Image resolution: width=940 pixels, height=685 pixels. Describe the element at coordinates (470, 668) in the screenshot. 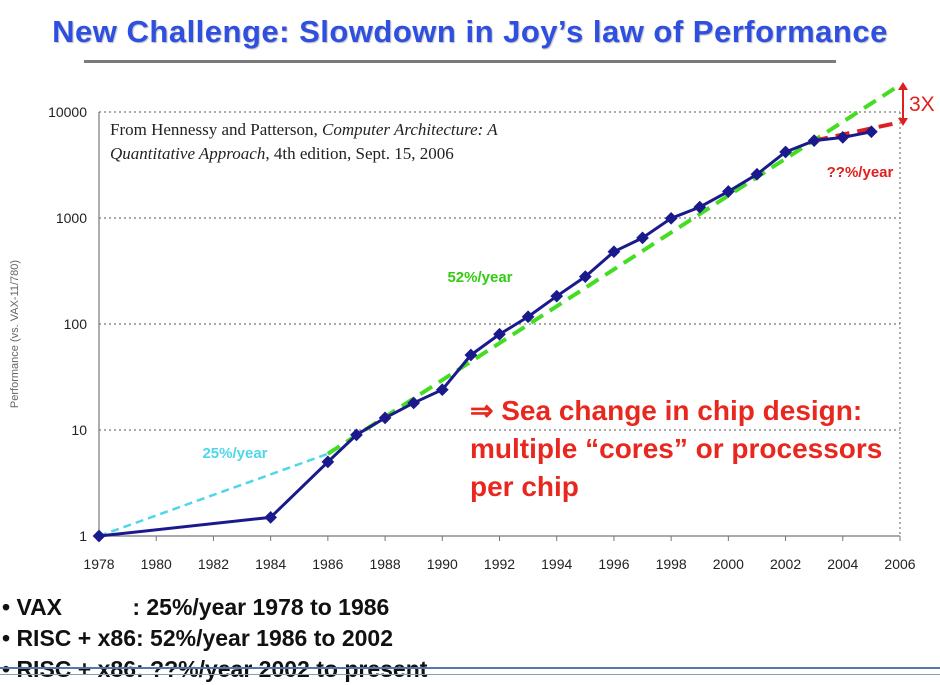

I see `footer-rule` at that location.